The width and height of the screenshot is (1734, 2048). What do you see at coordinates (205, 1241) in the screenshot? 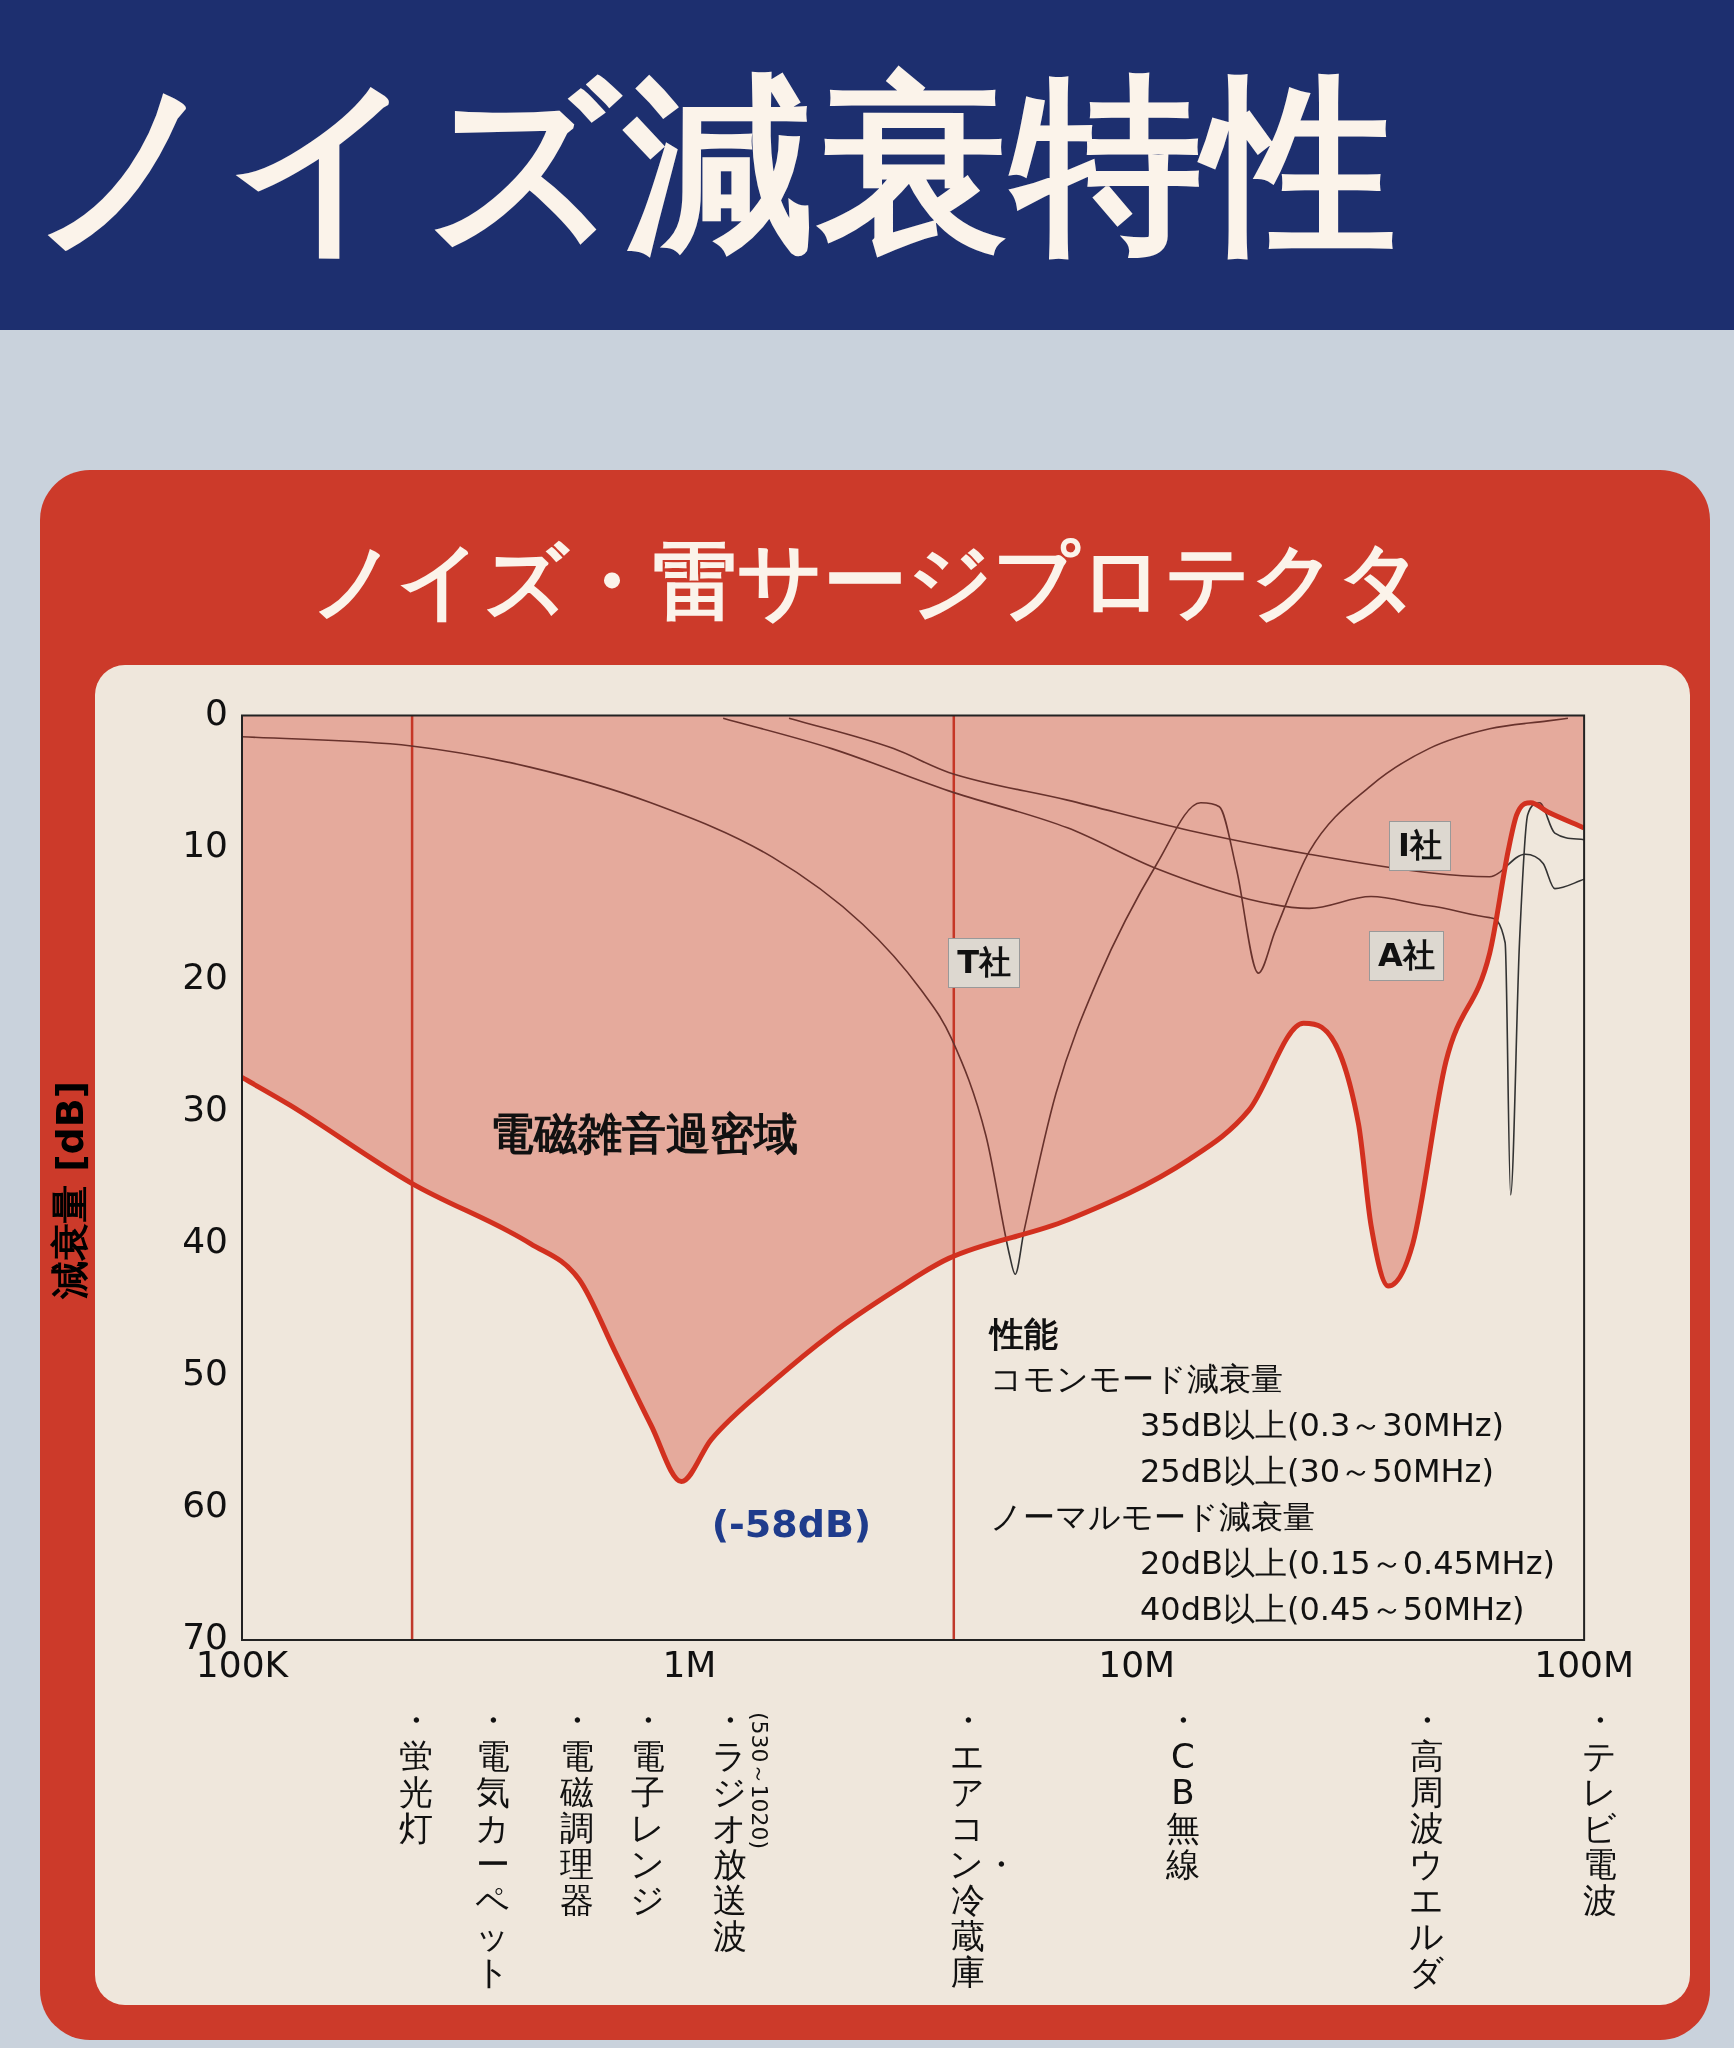
I see `y-tick-label: 40` at bounding box center [205, 1241].